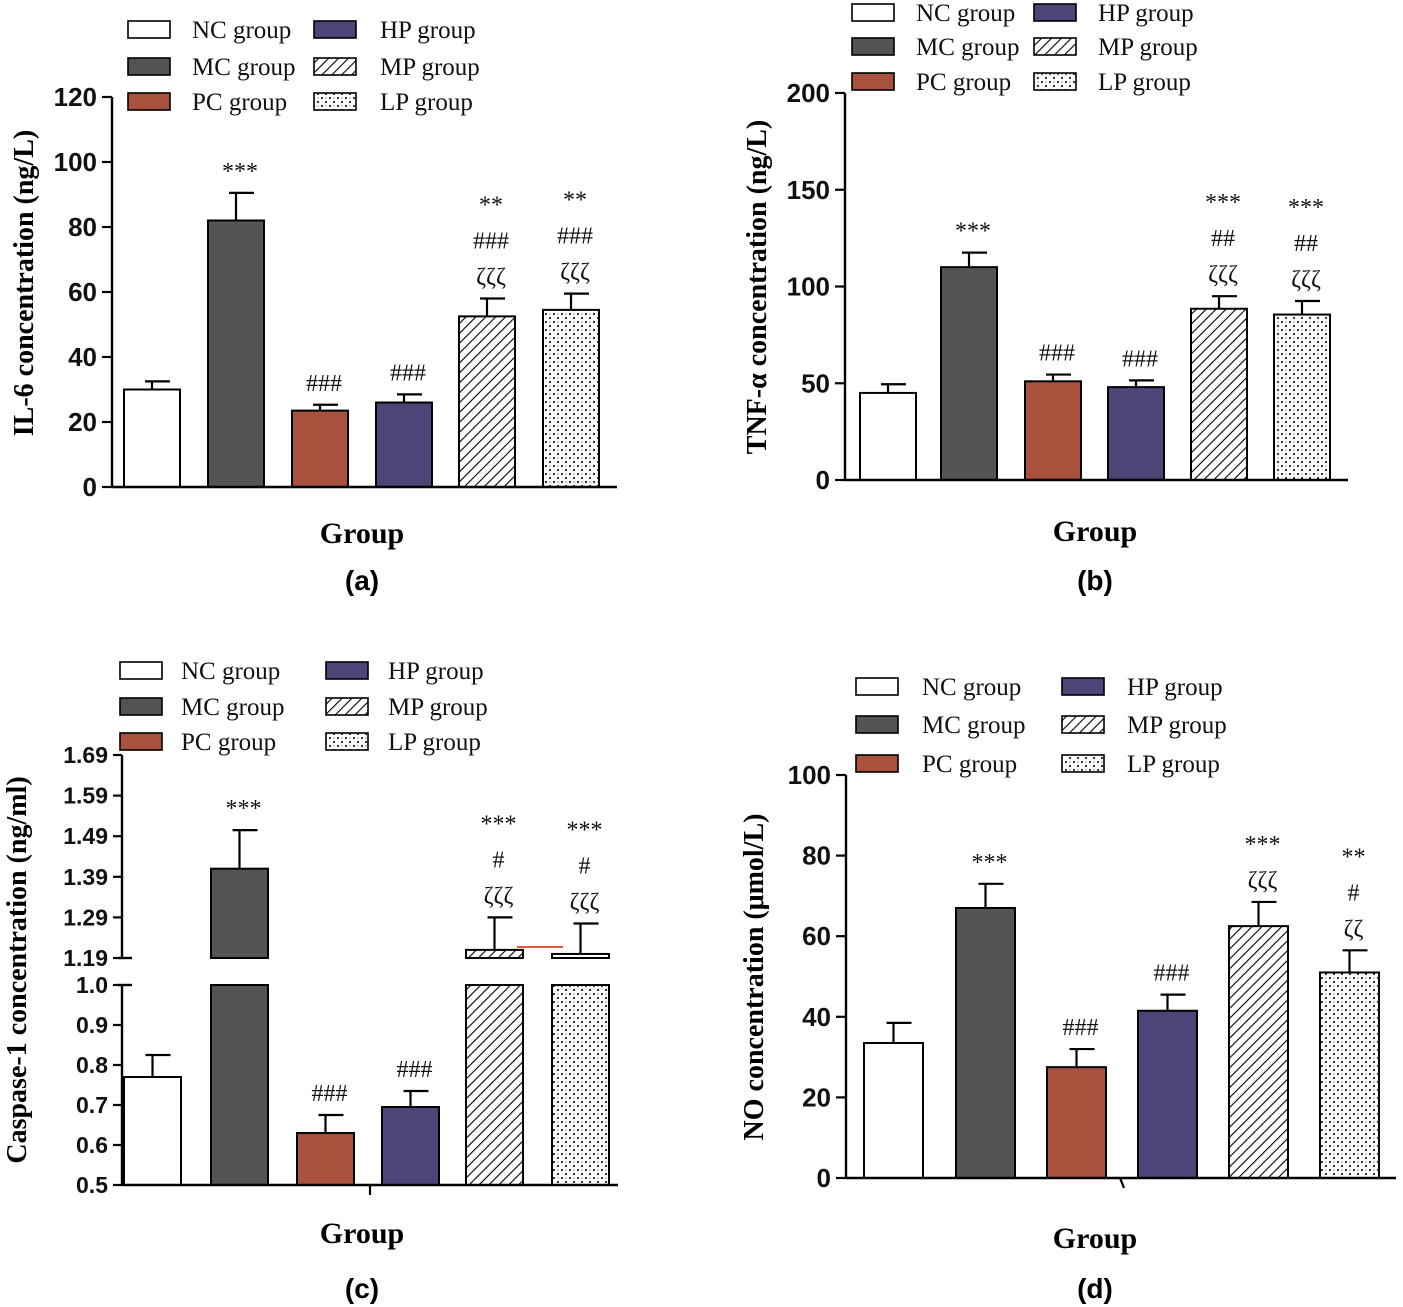  I want to click on y-tick-label-b: 100, so click(808, 287).